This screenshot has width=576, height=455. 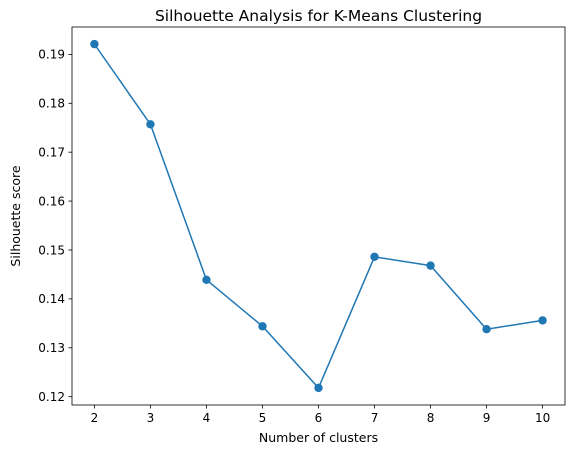 What do you see at coordinates (51, 250) in the screenshot?
I see `y-tick-label: 0.15` at bounding box center [51, 250].